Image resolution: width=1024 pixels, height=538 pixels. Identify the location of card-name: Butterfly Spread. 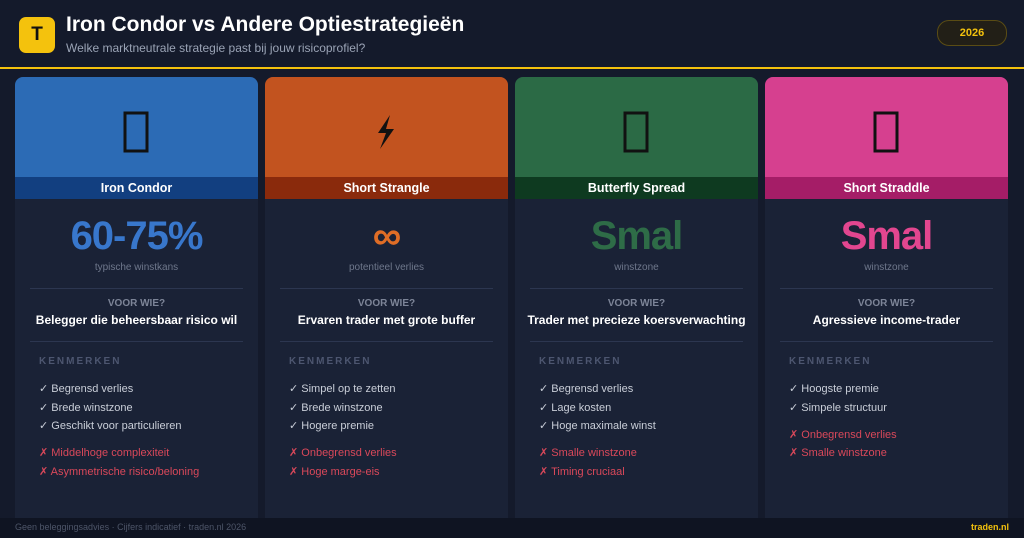
(636, 188).